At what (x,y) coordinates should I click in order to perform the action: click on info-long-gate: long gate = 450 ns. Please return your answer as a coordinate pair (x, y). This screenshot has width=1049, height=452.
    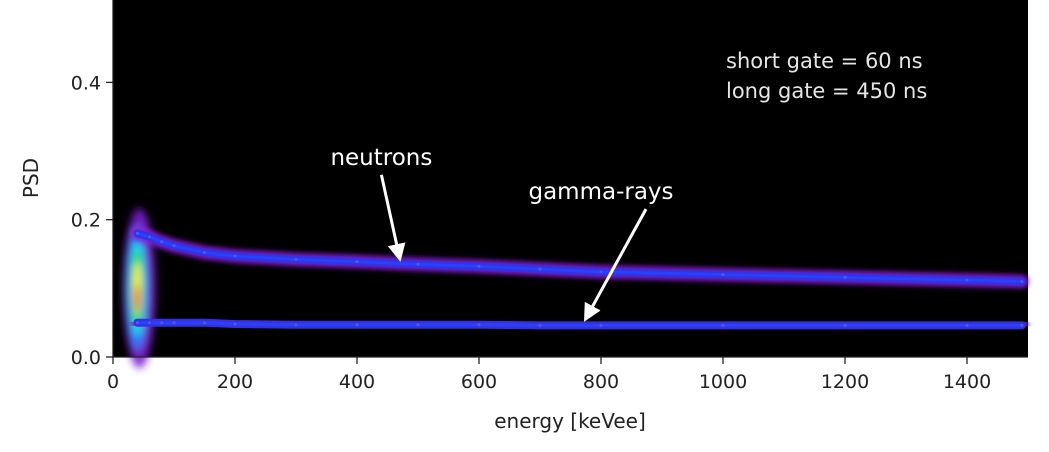
    Looking at the image, I should click on (826, 91).